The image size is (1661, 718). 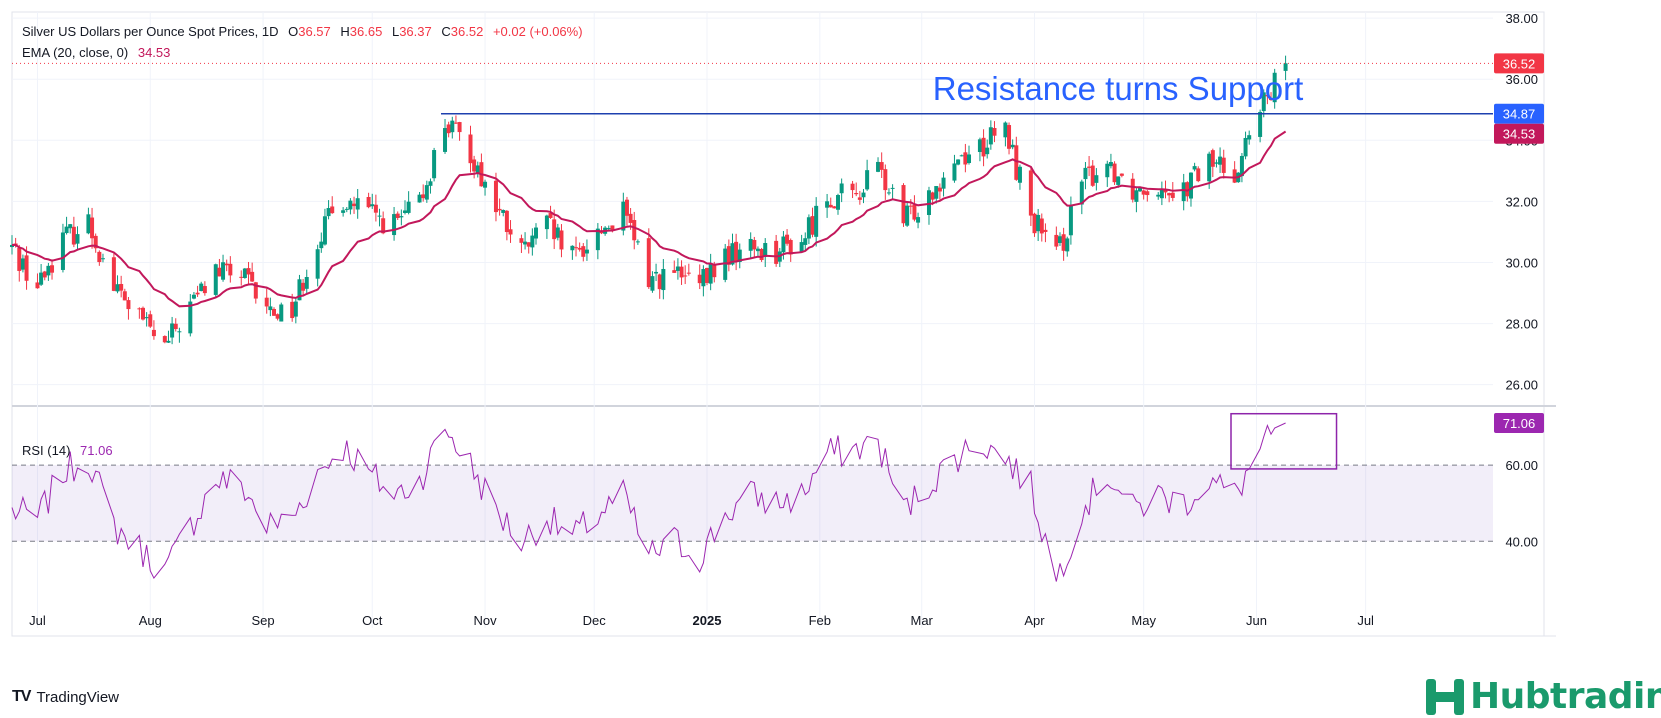 I want to click on resistance-annotation: Resistance turns Support, so click(x=1118, y=88).